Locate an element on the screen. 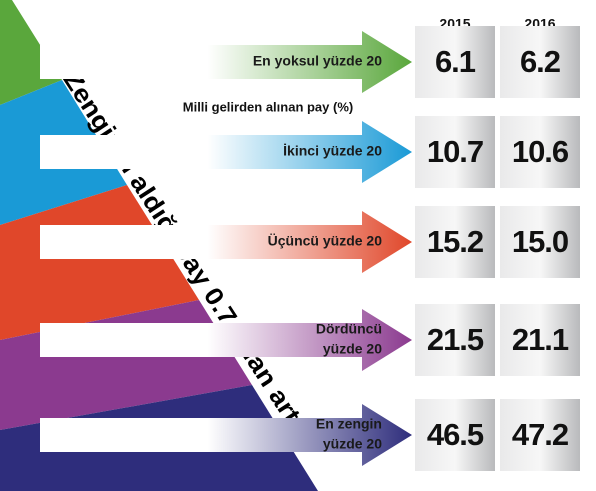 The width and height of the screenshot is (596, 491). value: 47.2 is located at coordinates (540, 434).